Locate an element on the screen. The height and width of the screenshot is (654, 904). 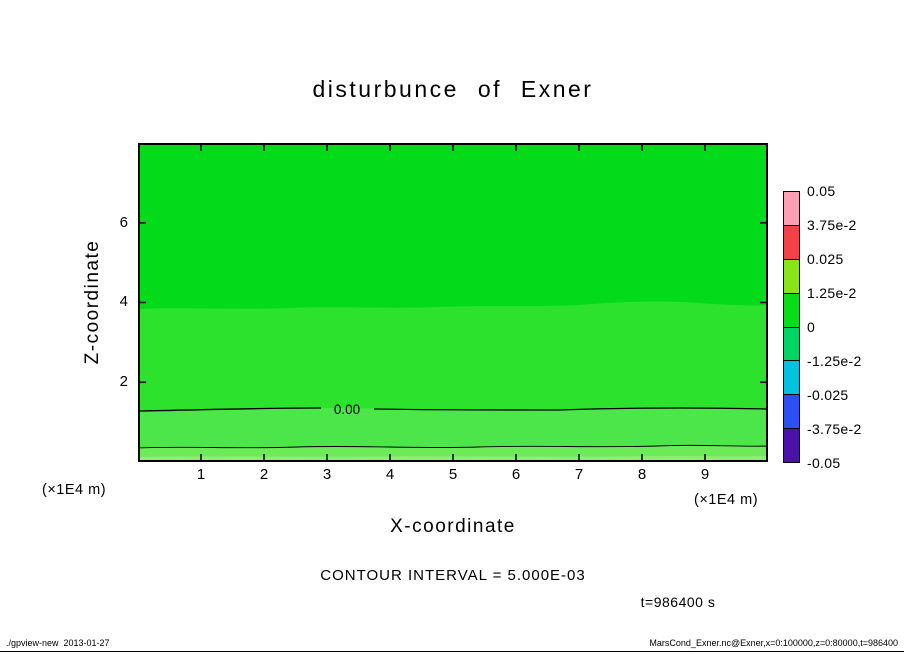
x-axis-unit: (×1E4 m) is located at coordinates (726, 500).